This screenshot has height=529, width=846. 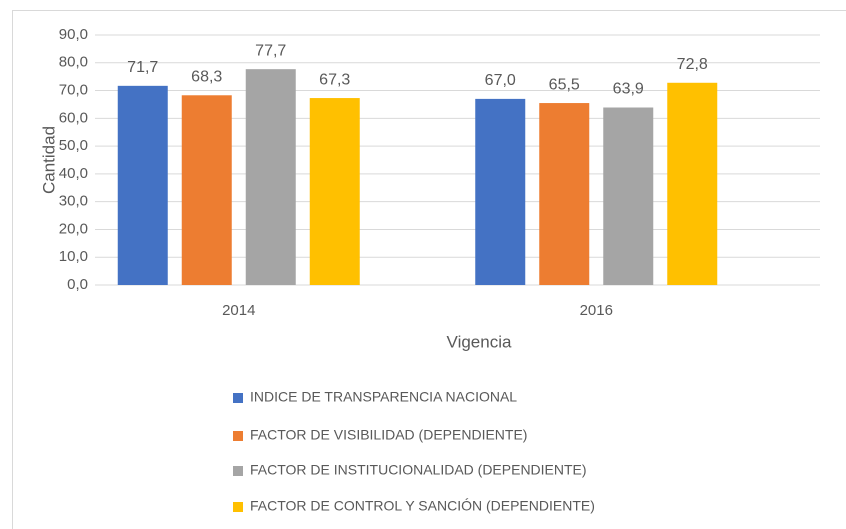 I want to click on y-tick-label: 90,0, so click(x=73, y=34).